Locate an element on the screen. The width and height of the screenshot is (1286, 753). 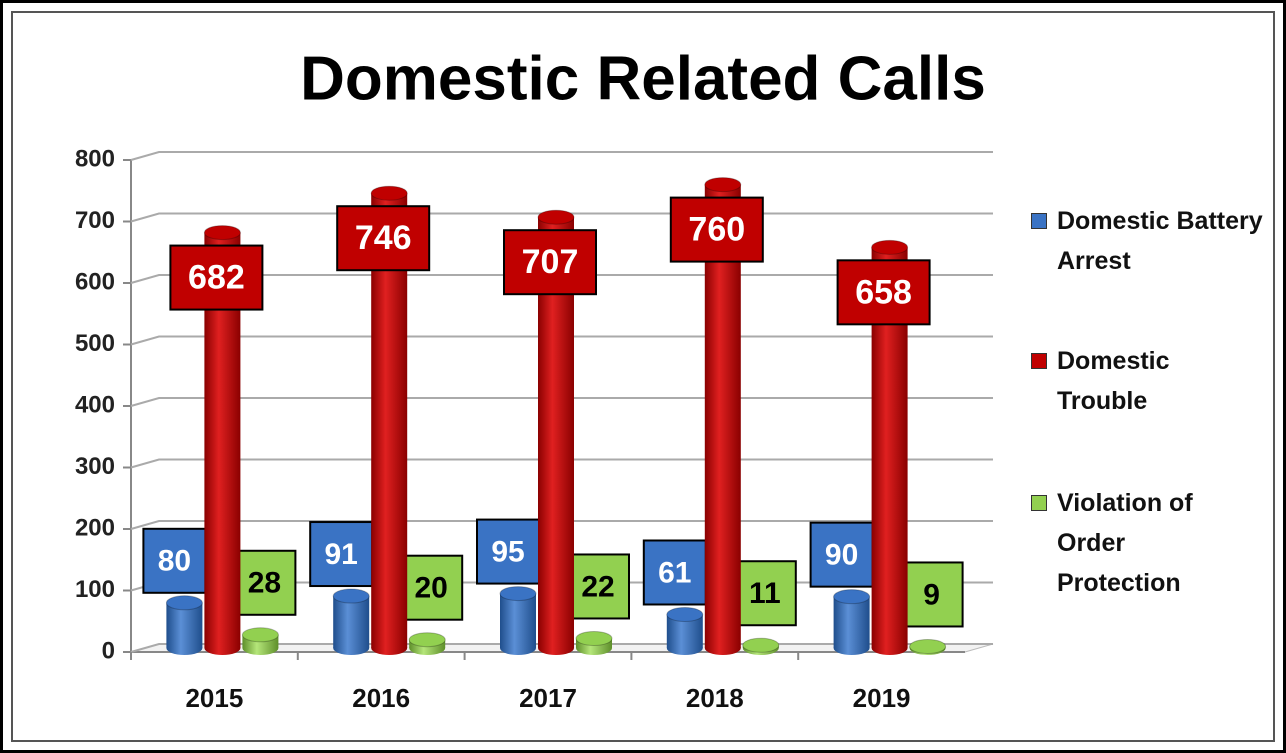
x-tick-label: 2015 is located at coordinates (214, 698).